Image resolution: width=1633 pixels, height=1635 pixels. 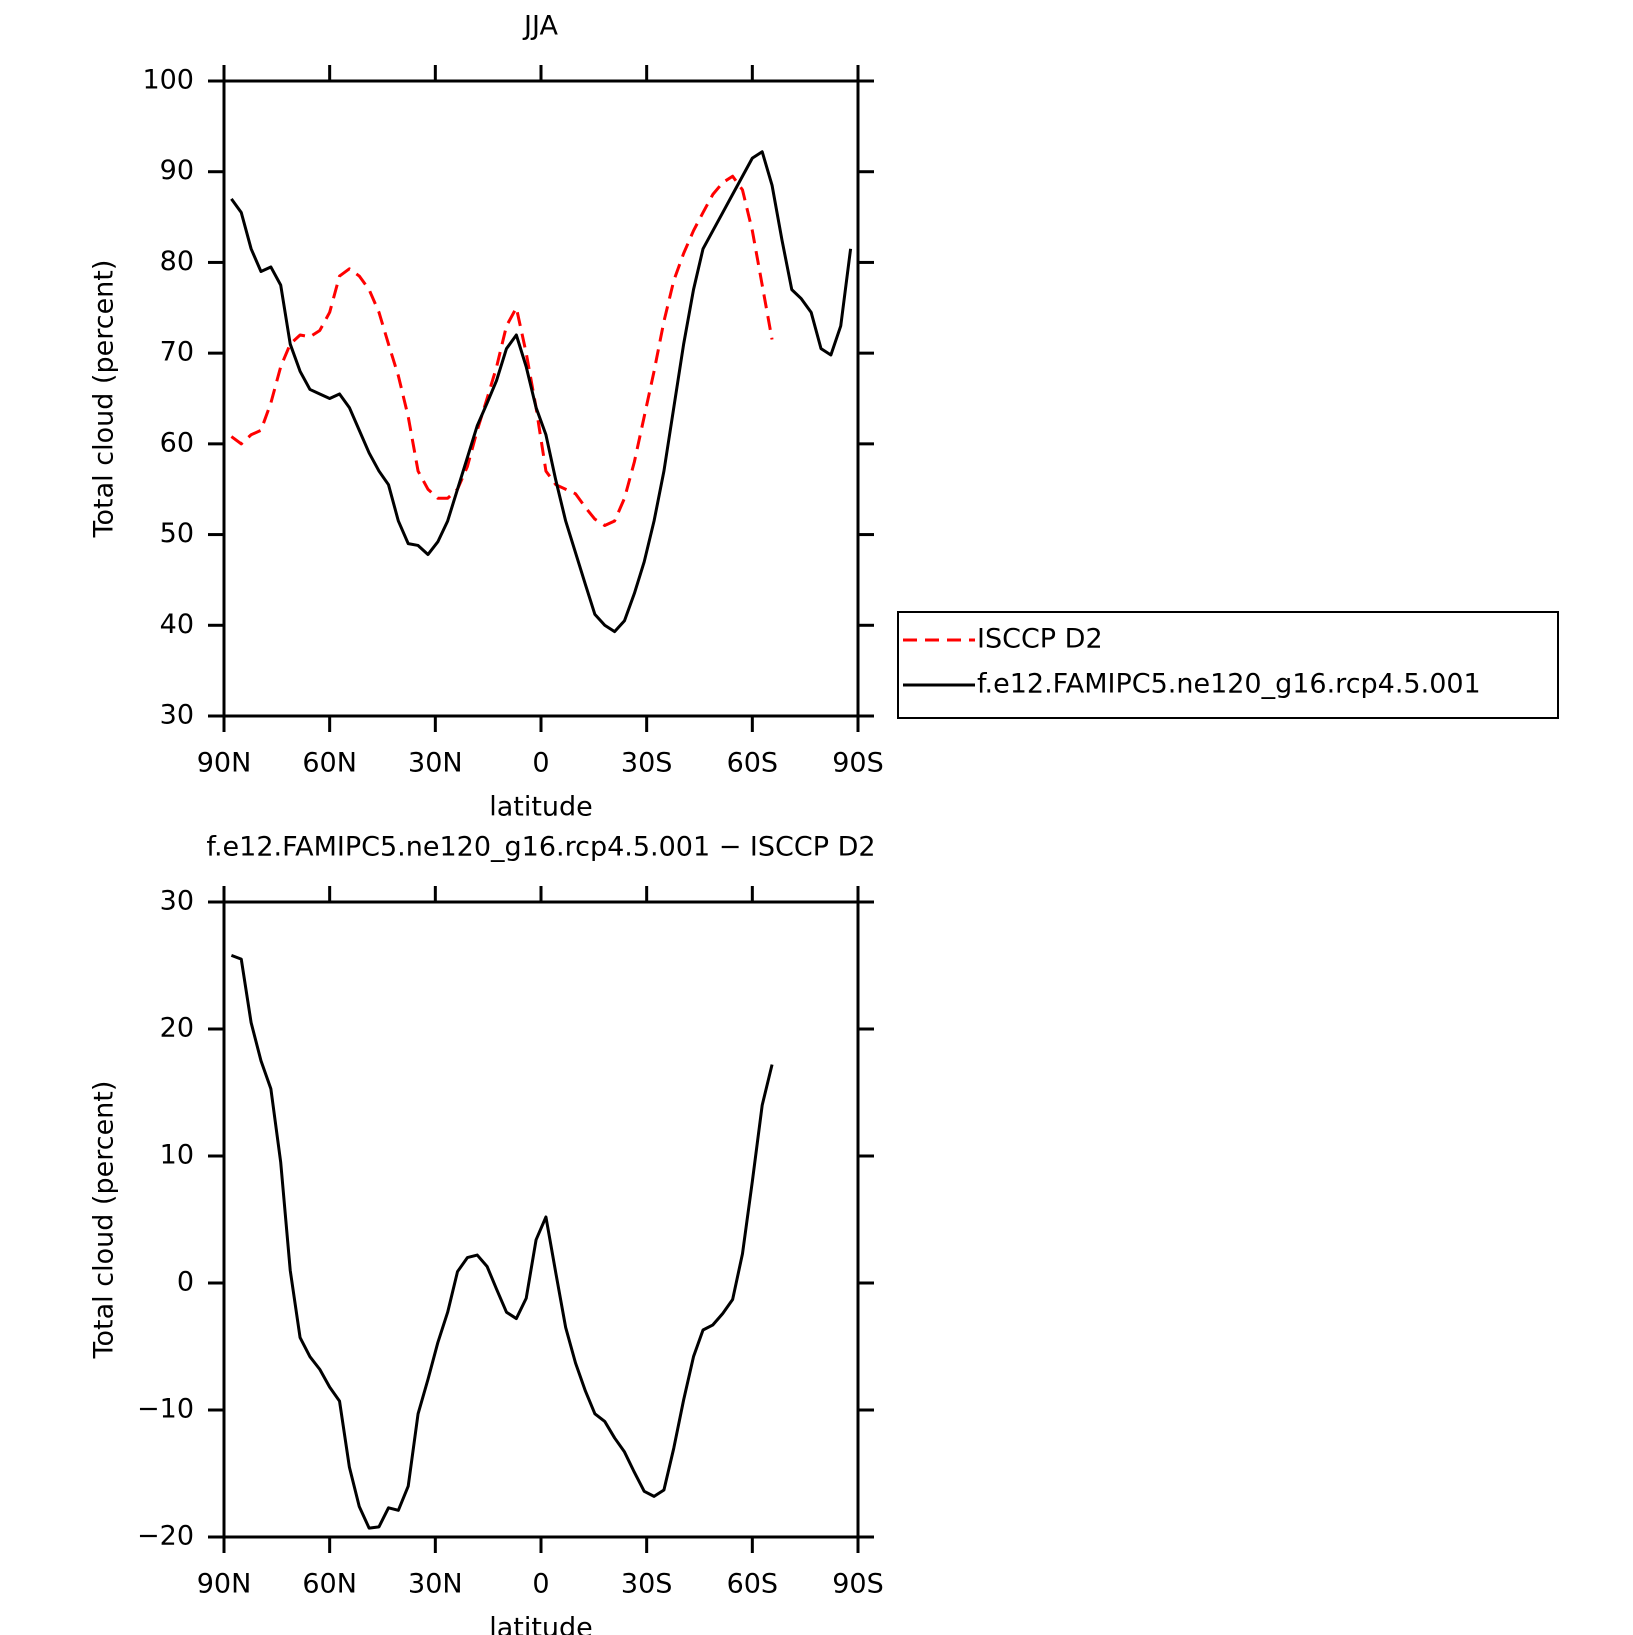 What do you see at coordinates (177, 1155) in the screenshot?
I see `y-tick-label: 10` at bounding box center [177, 1155].